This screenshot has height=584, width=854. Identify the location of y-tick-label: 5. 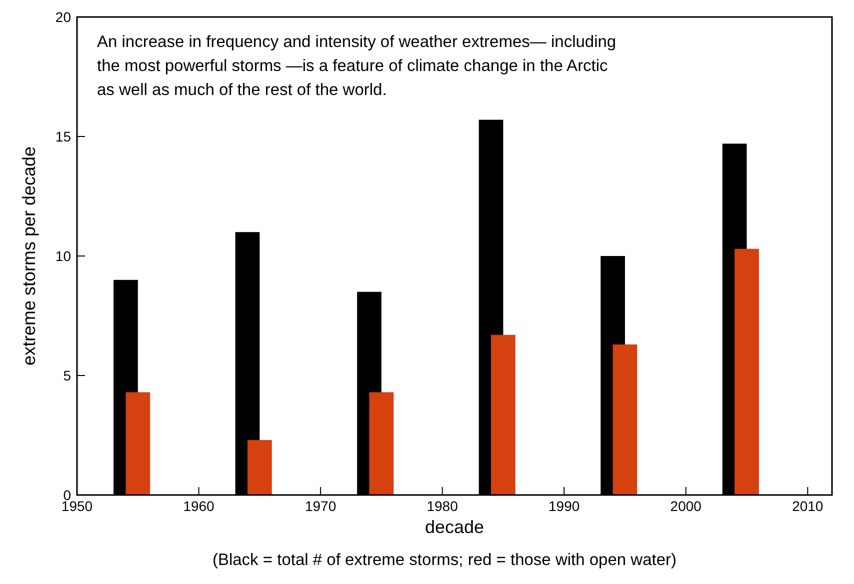
(67, 376).